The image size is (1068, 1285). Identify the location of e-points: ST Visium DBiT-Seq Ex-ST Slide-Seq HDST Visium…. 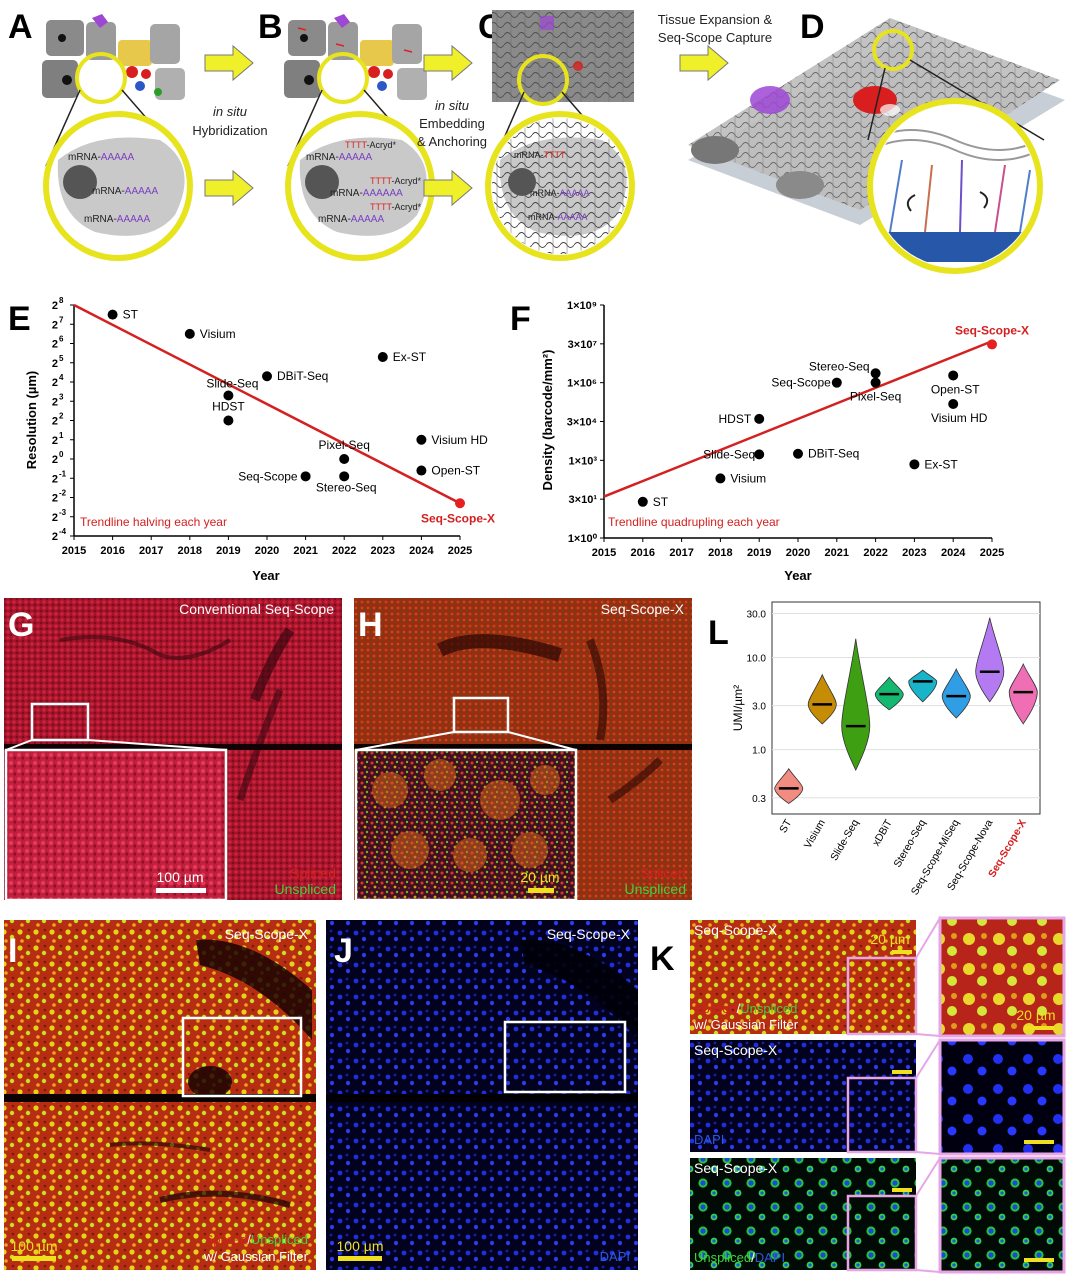
(301, 416).